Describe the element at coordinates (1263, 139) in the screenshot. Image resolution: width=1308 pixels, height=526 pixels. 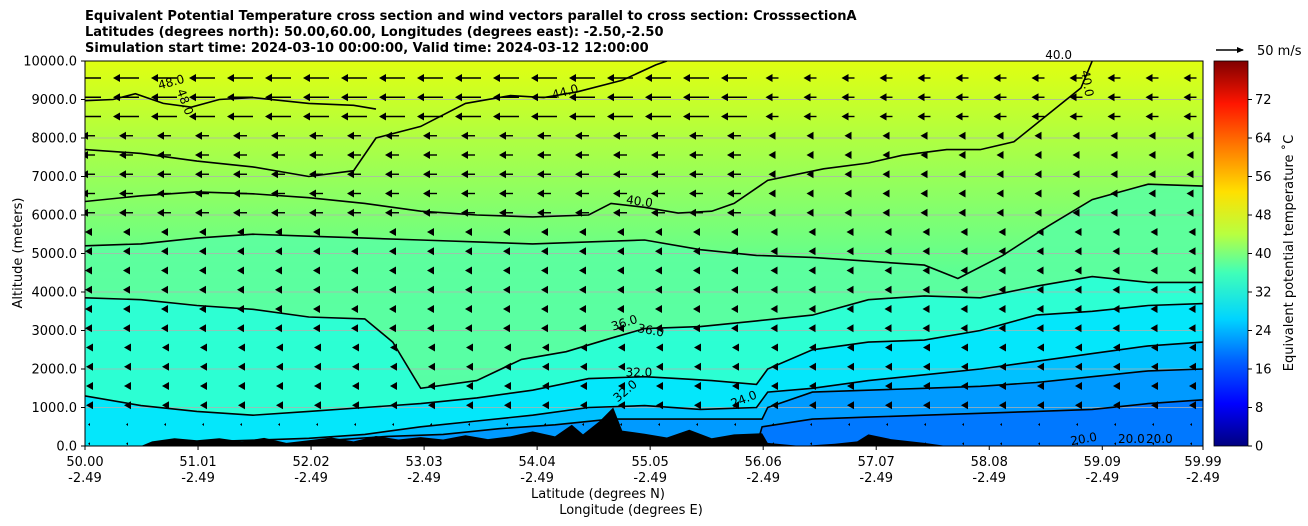
I see `colorbar-tick-label: 64` at that location.